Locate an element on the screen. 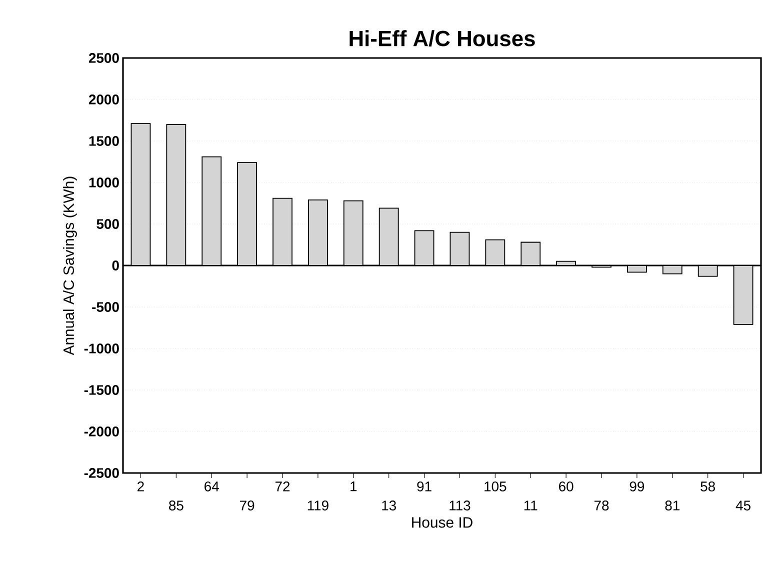 The width and height of the screenshot is (763, 566). x-tick-label: 99 is located at coordinates (637, 487).